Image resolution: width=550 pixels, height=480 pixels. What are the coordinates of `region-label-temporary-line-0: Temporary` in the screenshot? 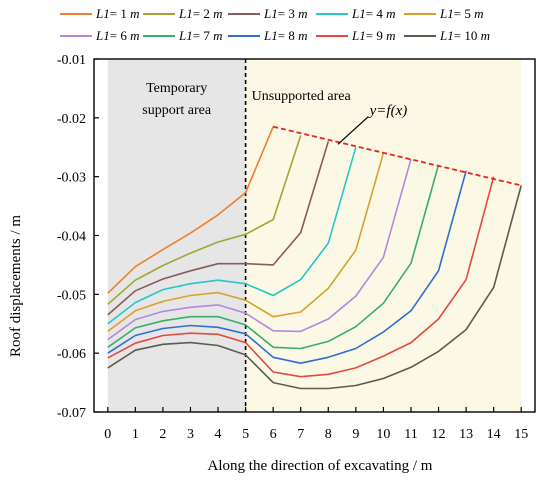 It's located at (176, 88).